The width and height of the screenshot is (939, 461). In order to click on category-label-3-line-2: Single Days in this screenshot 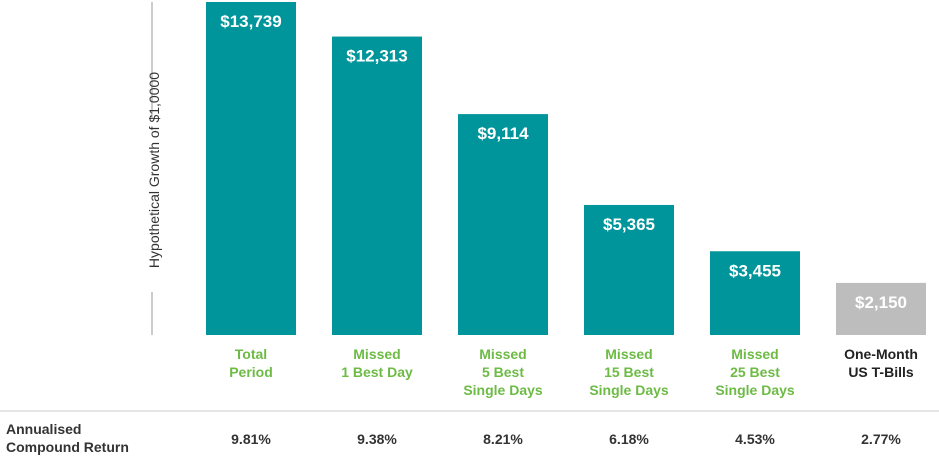, I will do `click(629, 390)`.